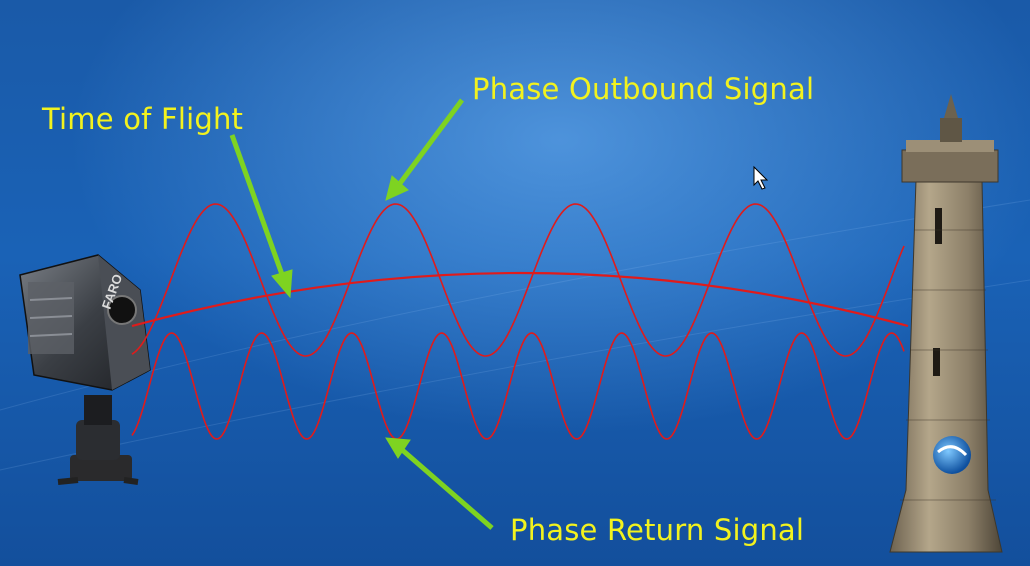  I want to click on globe-logo-icon, so click(952, 455).